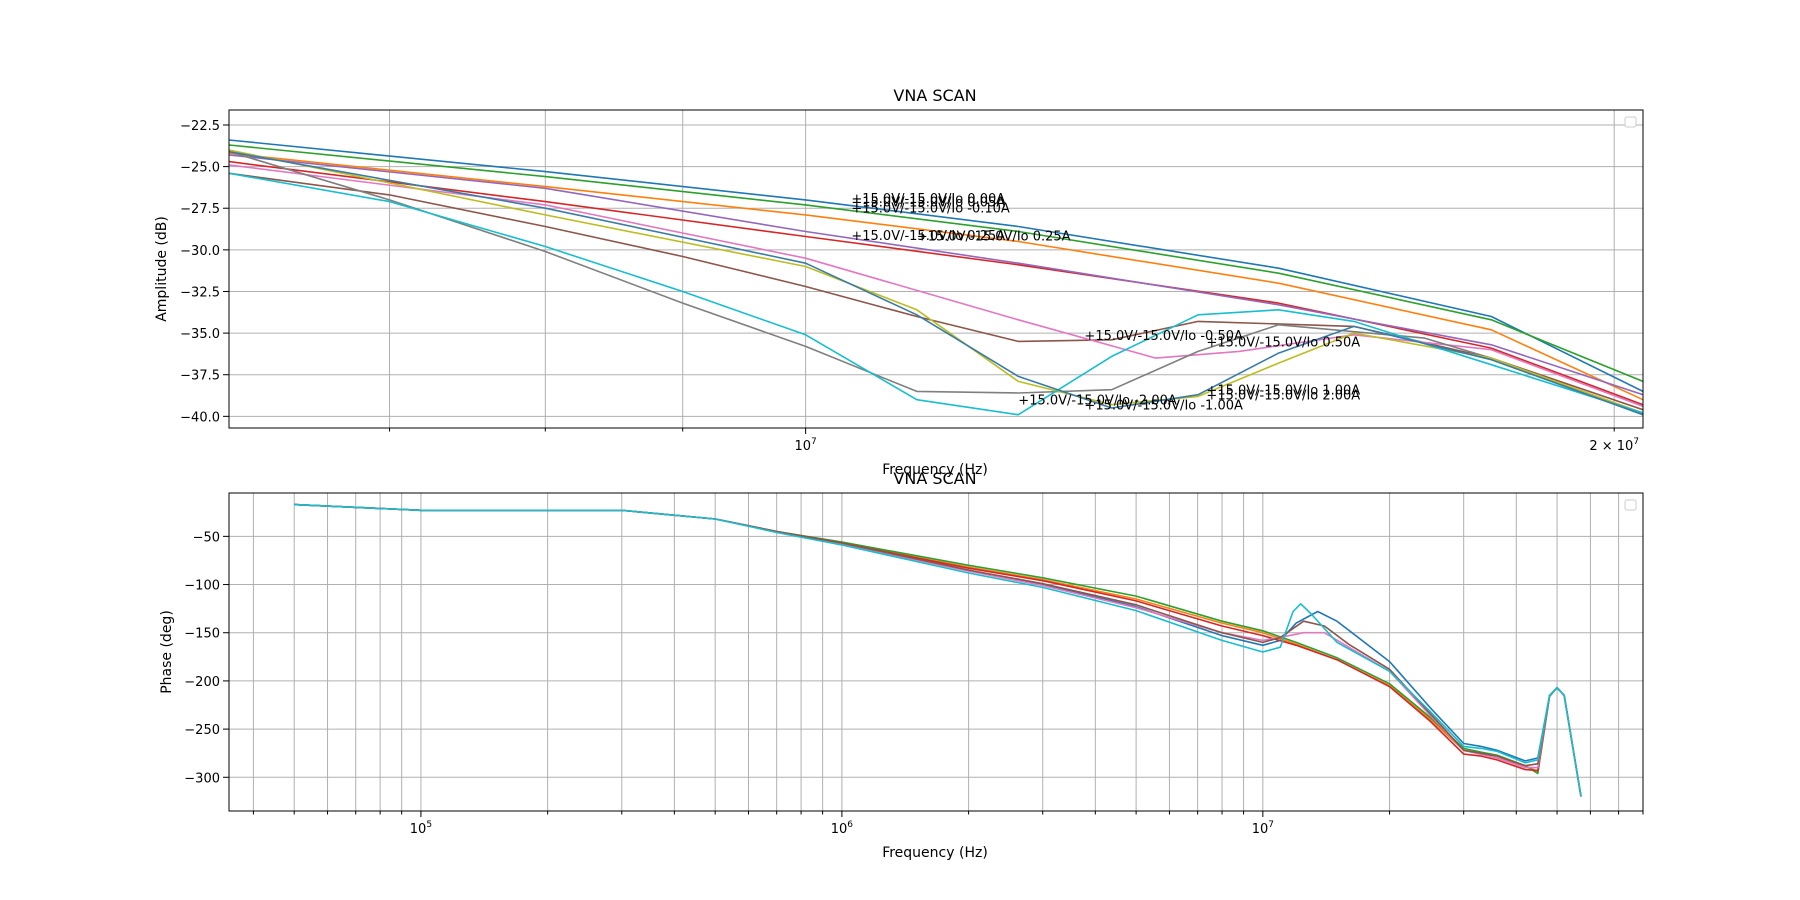 The height and width of the screenshot is (900, 1800). What do you see at coordinates (200, 292) in the screenshot?
I see `amplitude-y-tick-label: −32.5` at bounding box center [200, 292].